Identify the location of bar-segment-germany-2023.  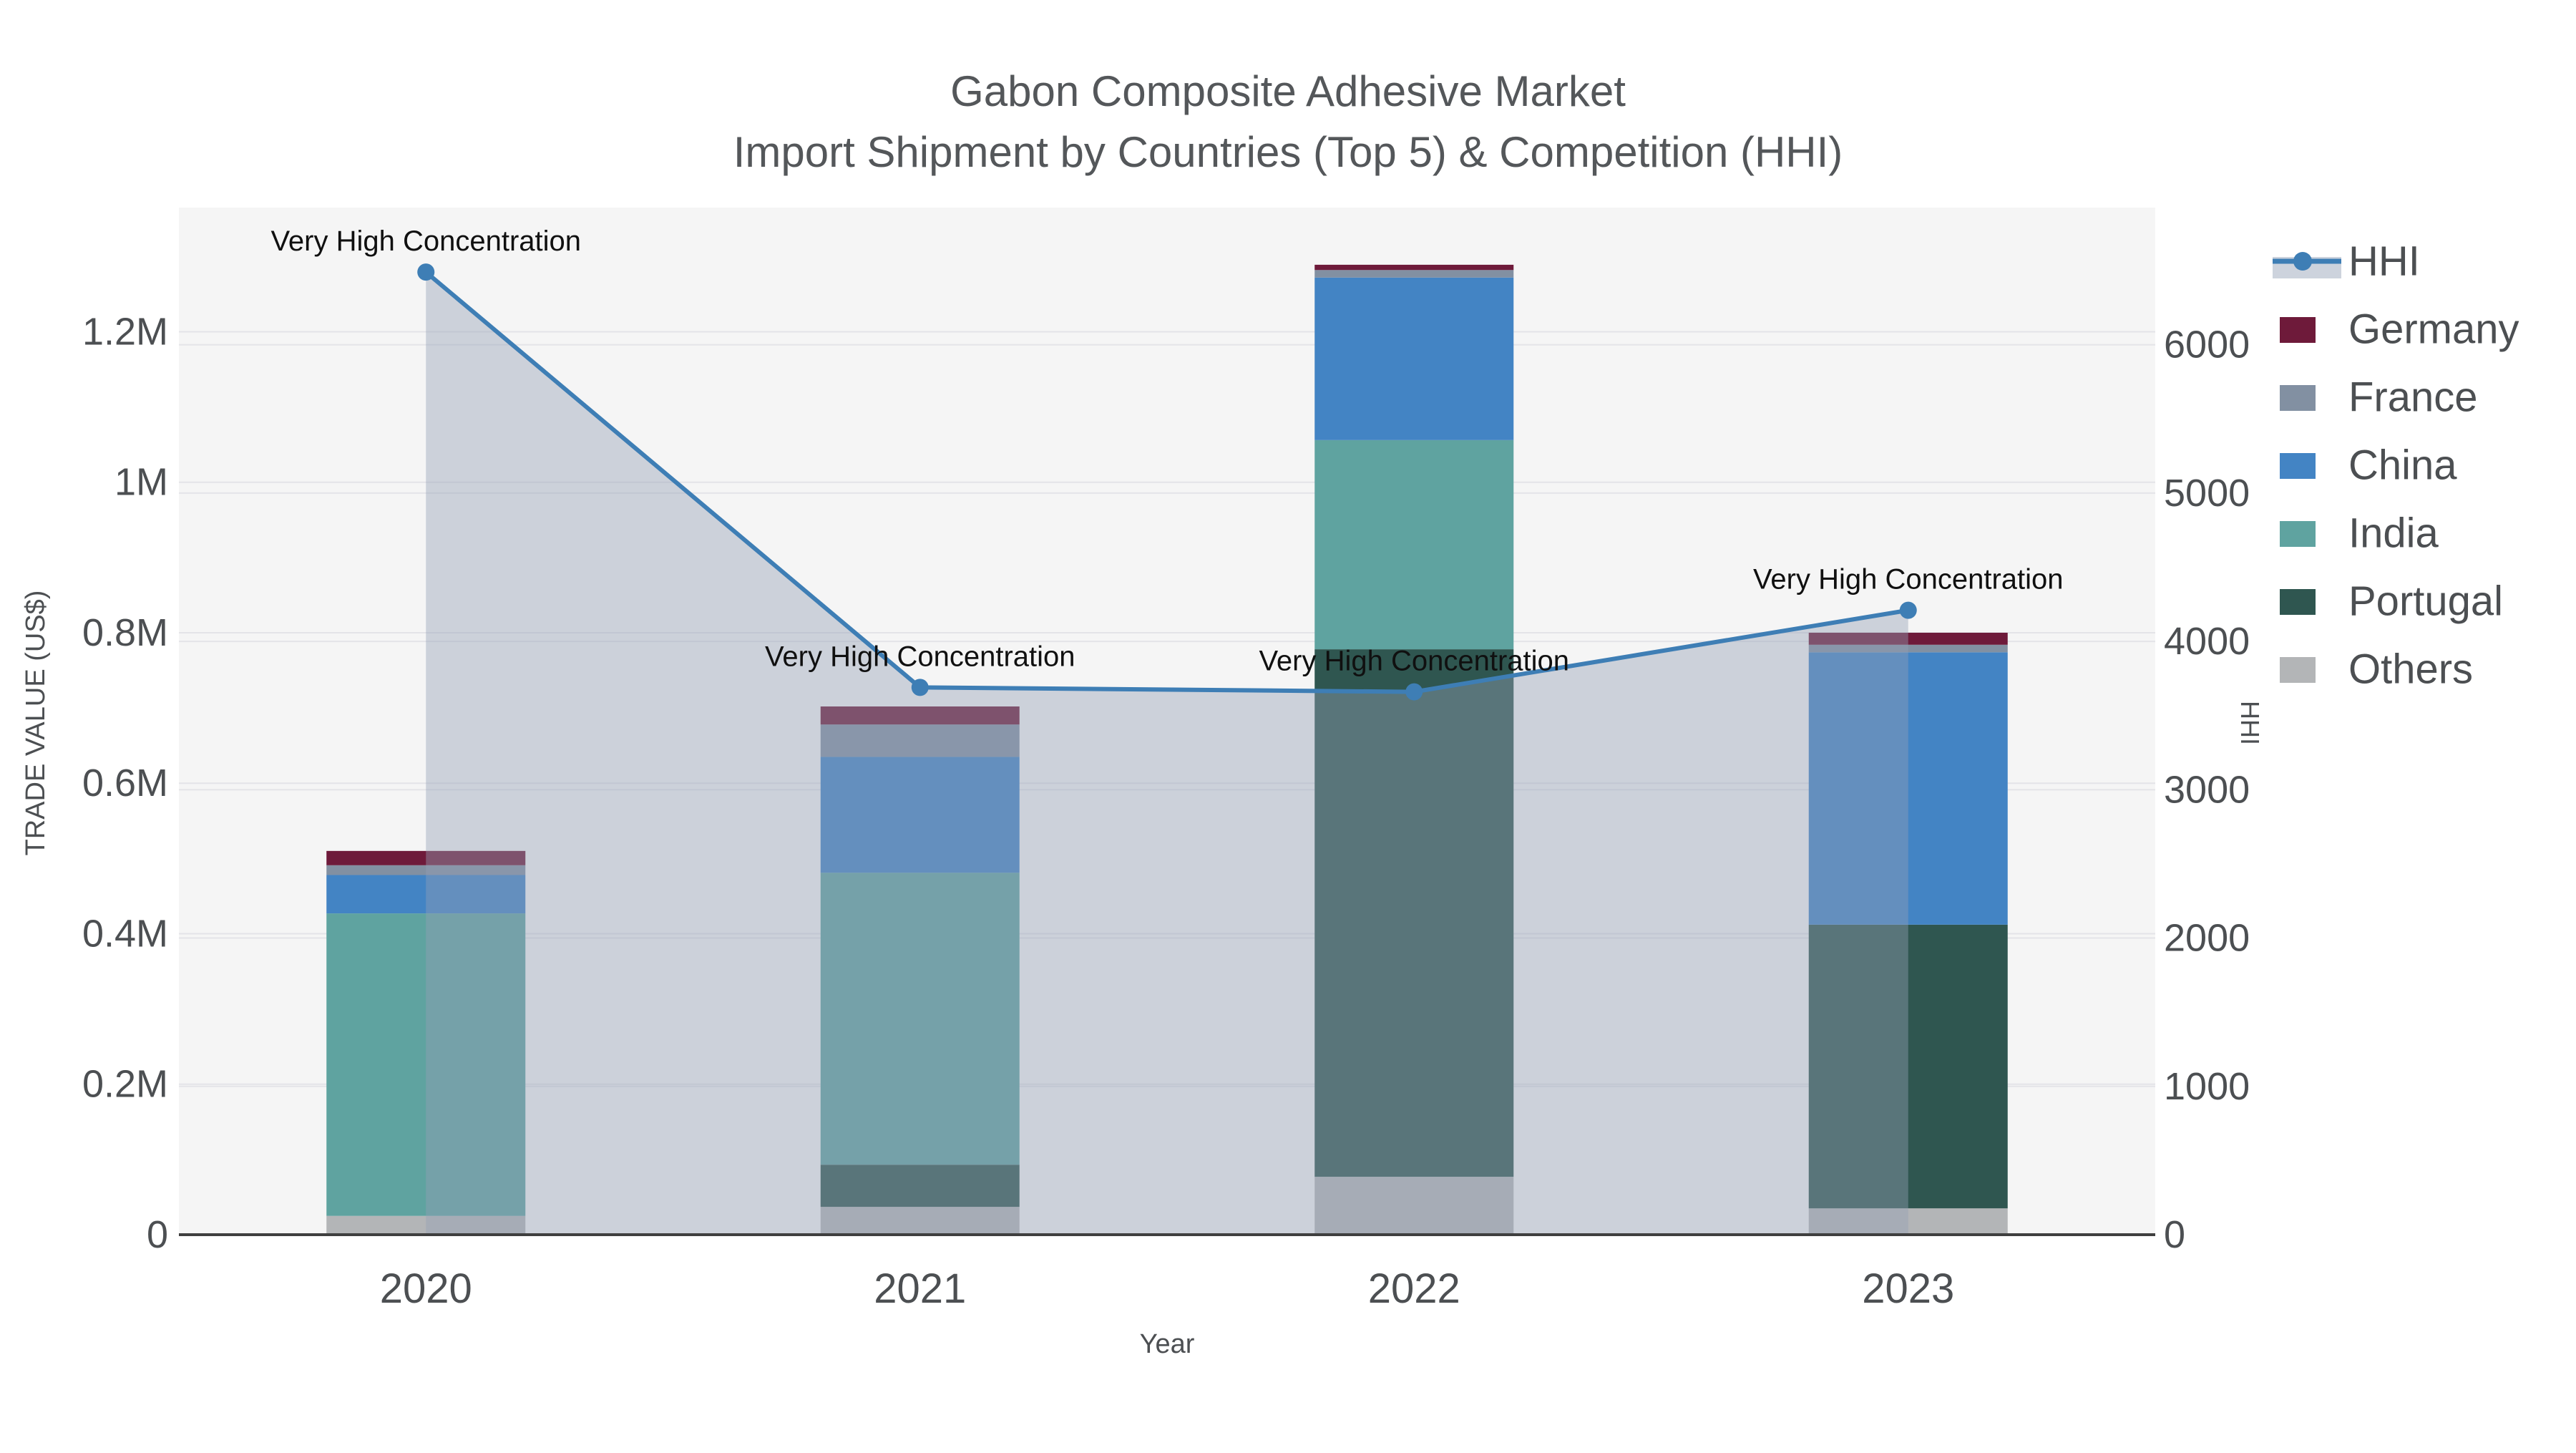
(1908, 638).